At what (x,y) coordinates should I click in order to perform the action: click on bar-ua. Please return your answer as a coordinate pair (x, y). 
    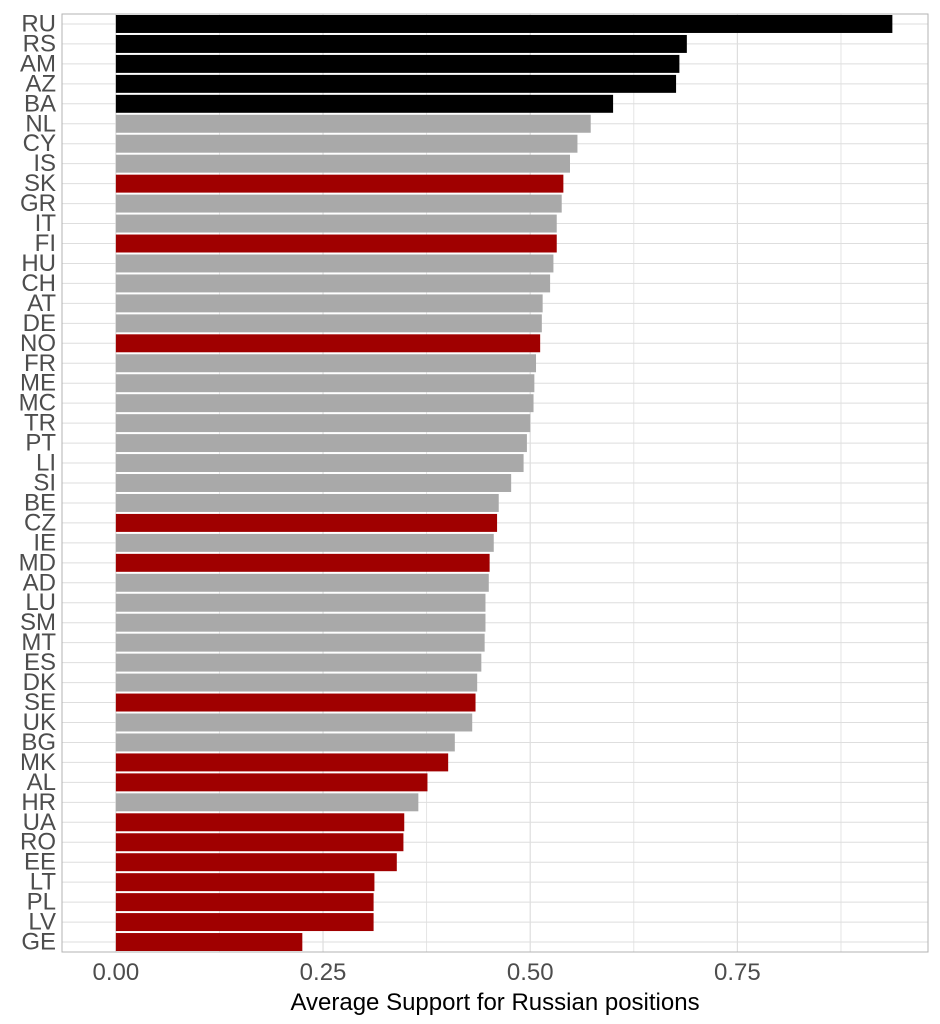
    Looking at the image, I should click on (260, 822).